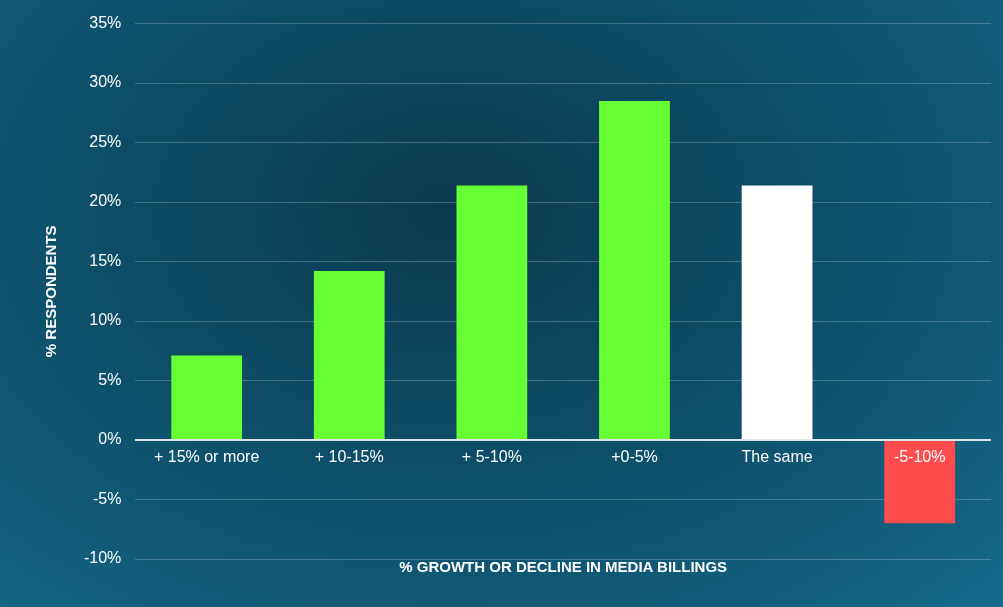 Image resolution: width=1003 pixels, height=607 pixels. What do you see at coordinates (110, 379) in the screenshot?
I see `y-tick-label: 5%` at bounding box center [110, 379].